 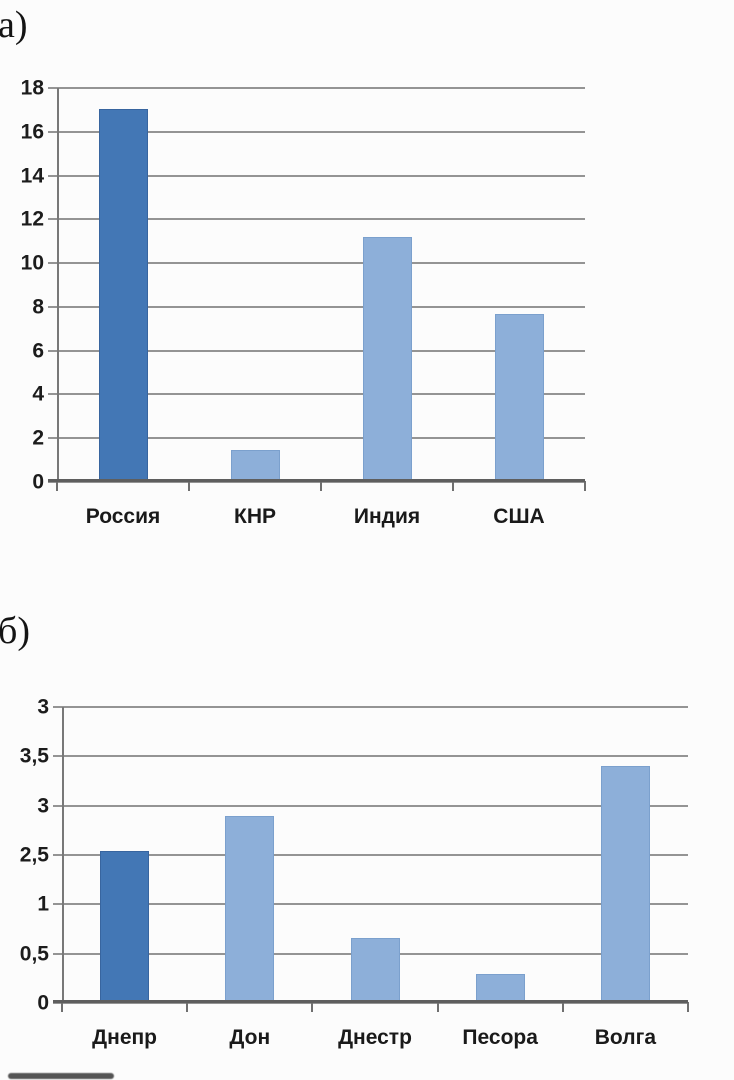 I want to click on y-axis-tick-label: 2, so click(x=38, y=438).